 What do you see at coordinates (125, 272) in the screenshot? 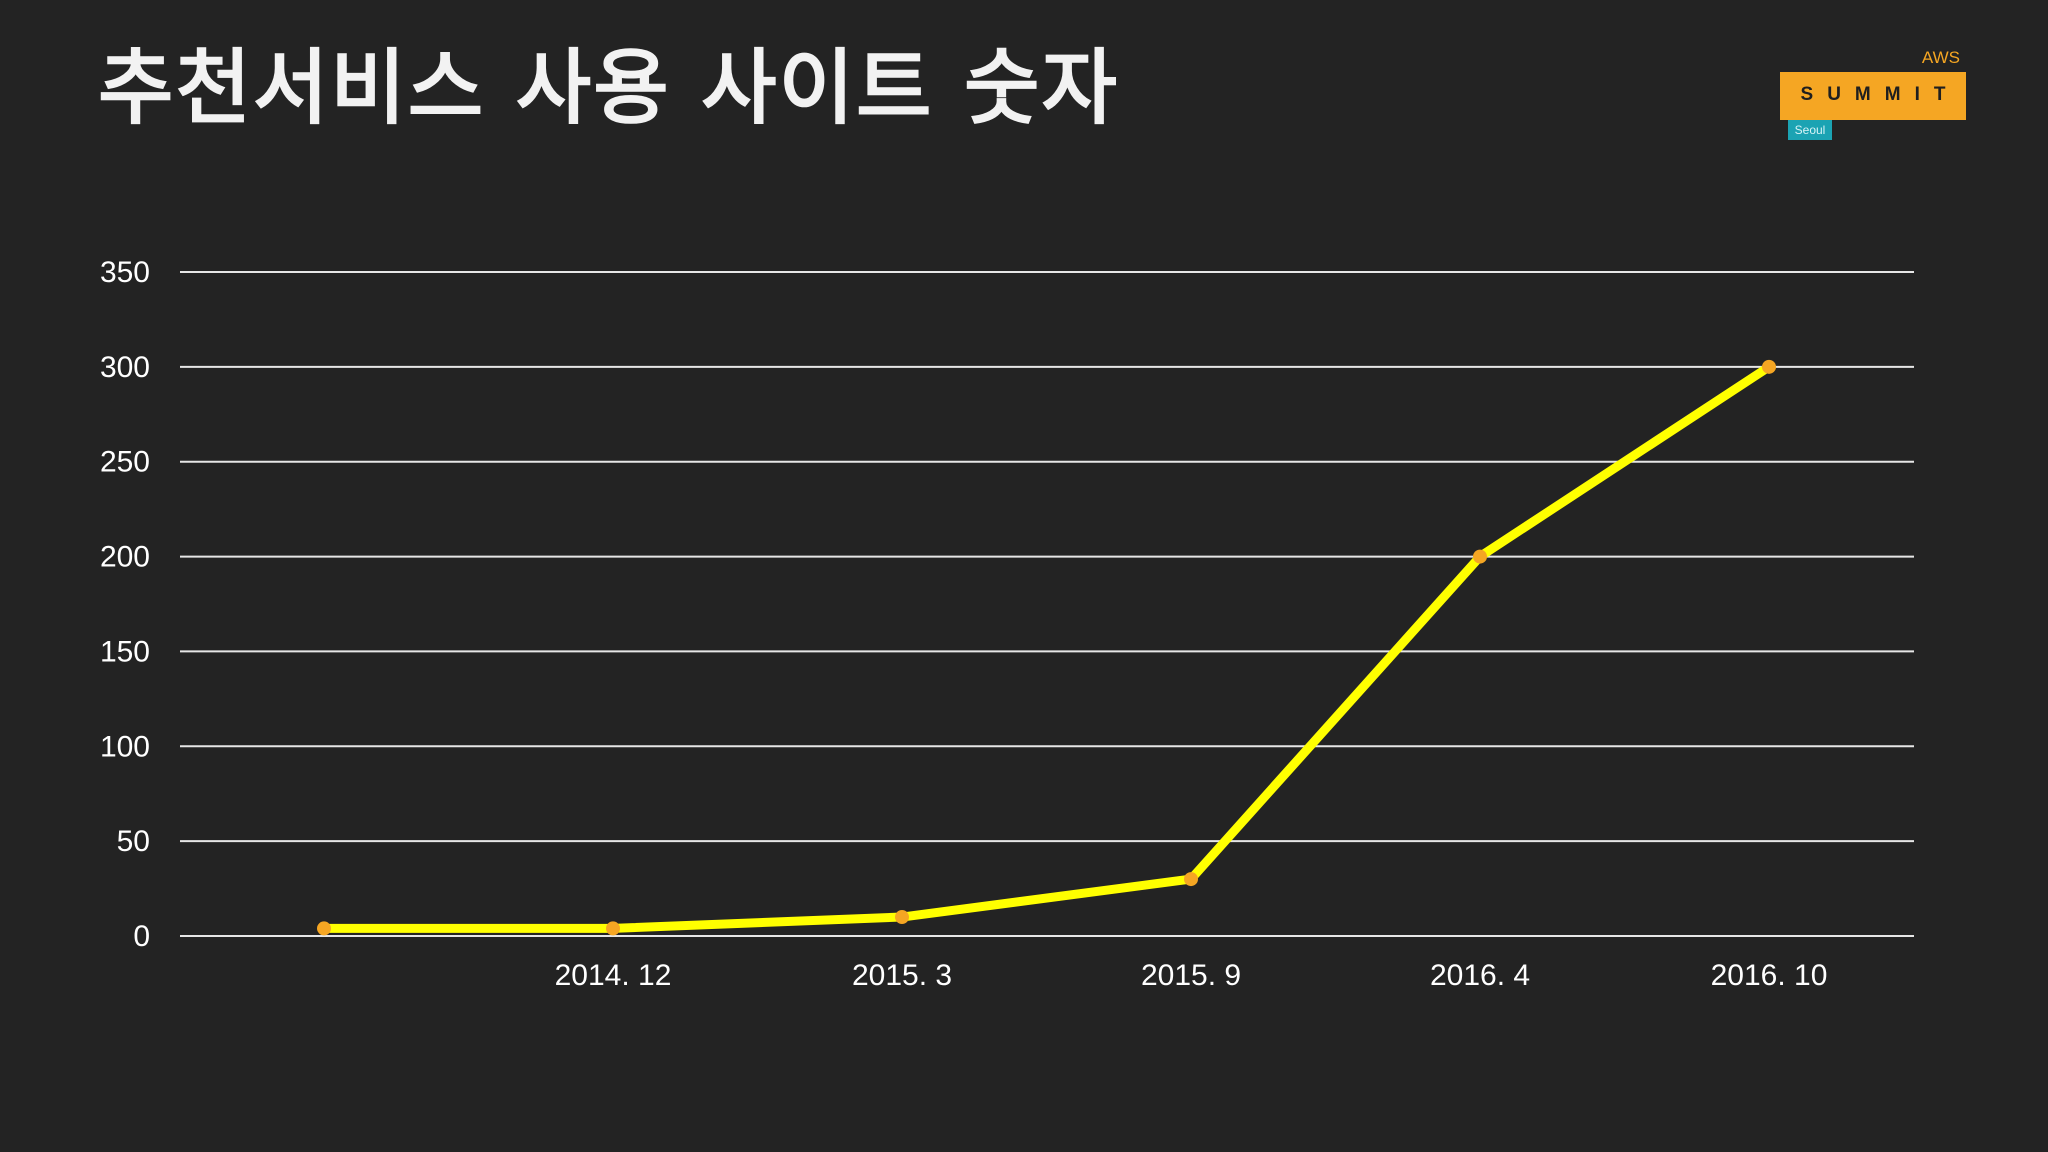
I see `y-tick-label: 350` at bounding box center [125, 272].